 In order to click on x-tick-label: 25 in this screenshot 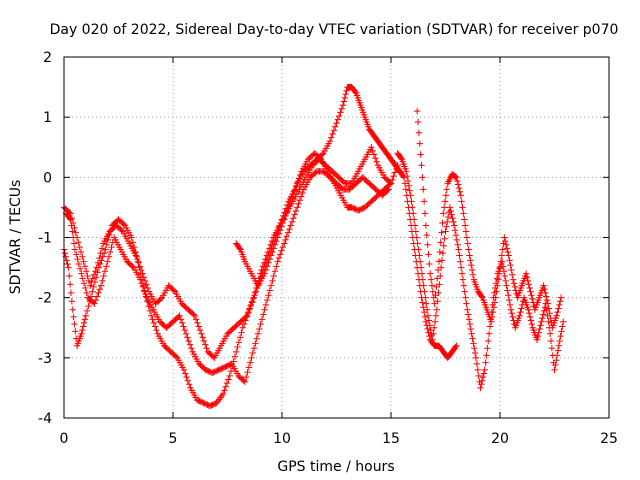, I will do `click(609, 439)`.